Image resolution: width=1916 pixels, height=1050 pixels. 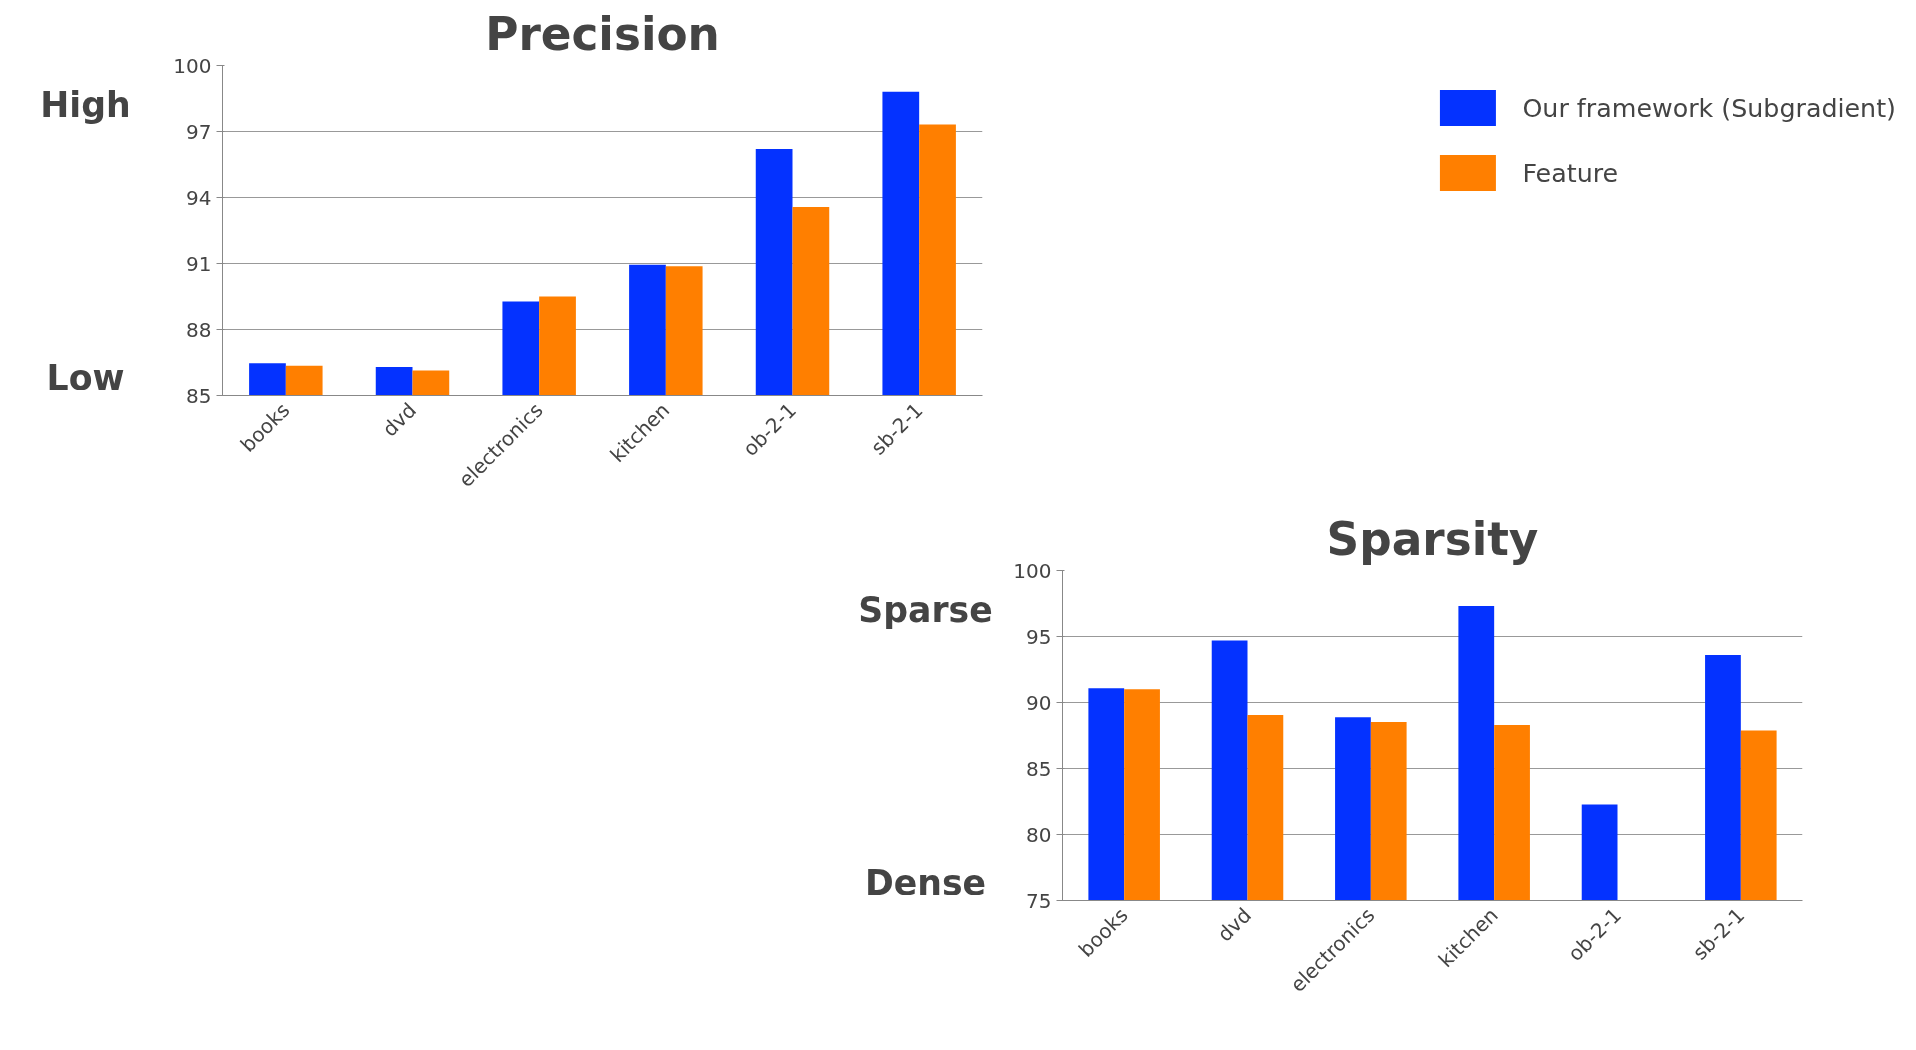 What do you see at coordinates (1709, 107) in the screenshot?
I see `legend-label: Our framework (Subgradient)` at bounding box center [1709, 107].